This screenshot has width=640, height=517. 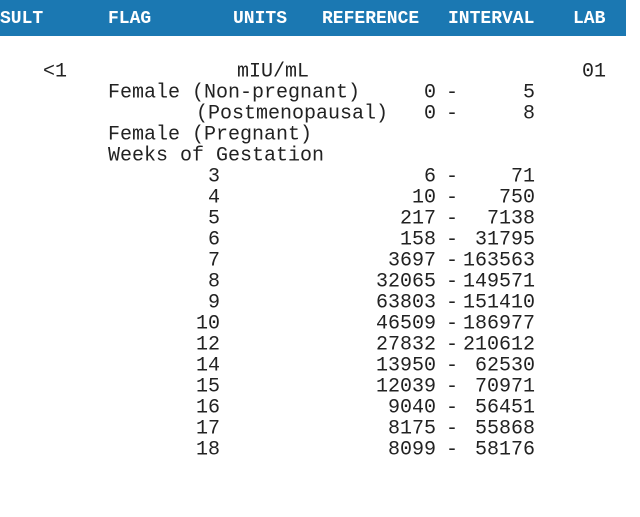 What do you see at coordinates (412, 261) in the screenshot?
I see `range-low: 3697` at bounding box center [412, 261].